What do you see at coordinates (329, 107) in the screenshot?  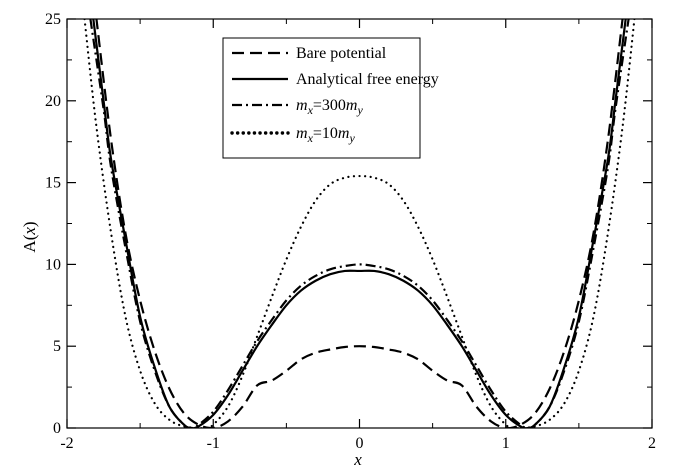 I see `legend-label-m300: mx=300my` at bounding box center [329, 107].